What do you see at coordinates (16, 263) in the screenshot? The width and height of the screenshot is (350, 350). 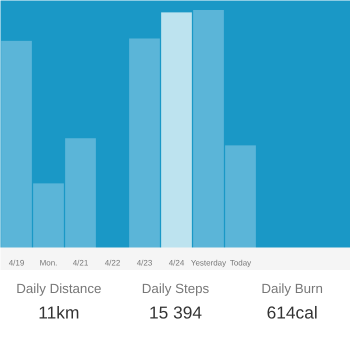 I see `x-tick-label: 4/19` at bounding box center [16, 263].